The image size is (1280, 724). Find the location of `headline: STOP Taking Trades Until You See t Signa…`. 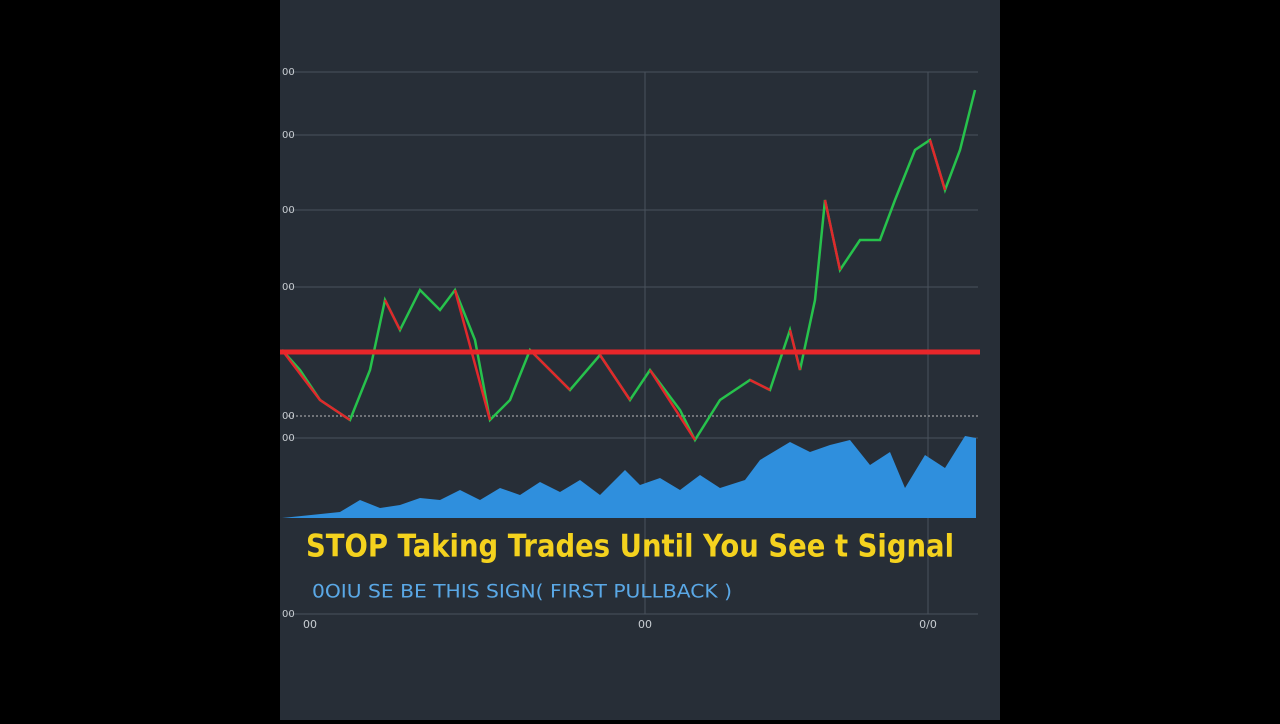

headline: STOP Taking Trades Until You See t Signa… is located at coordinates (630, 547).